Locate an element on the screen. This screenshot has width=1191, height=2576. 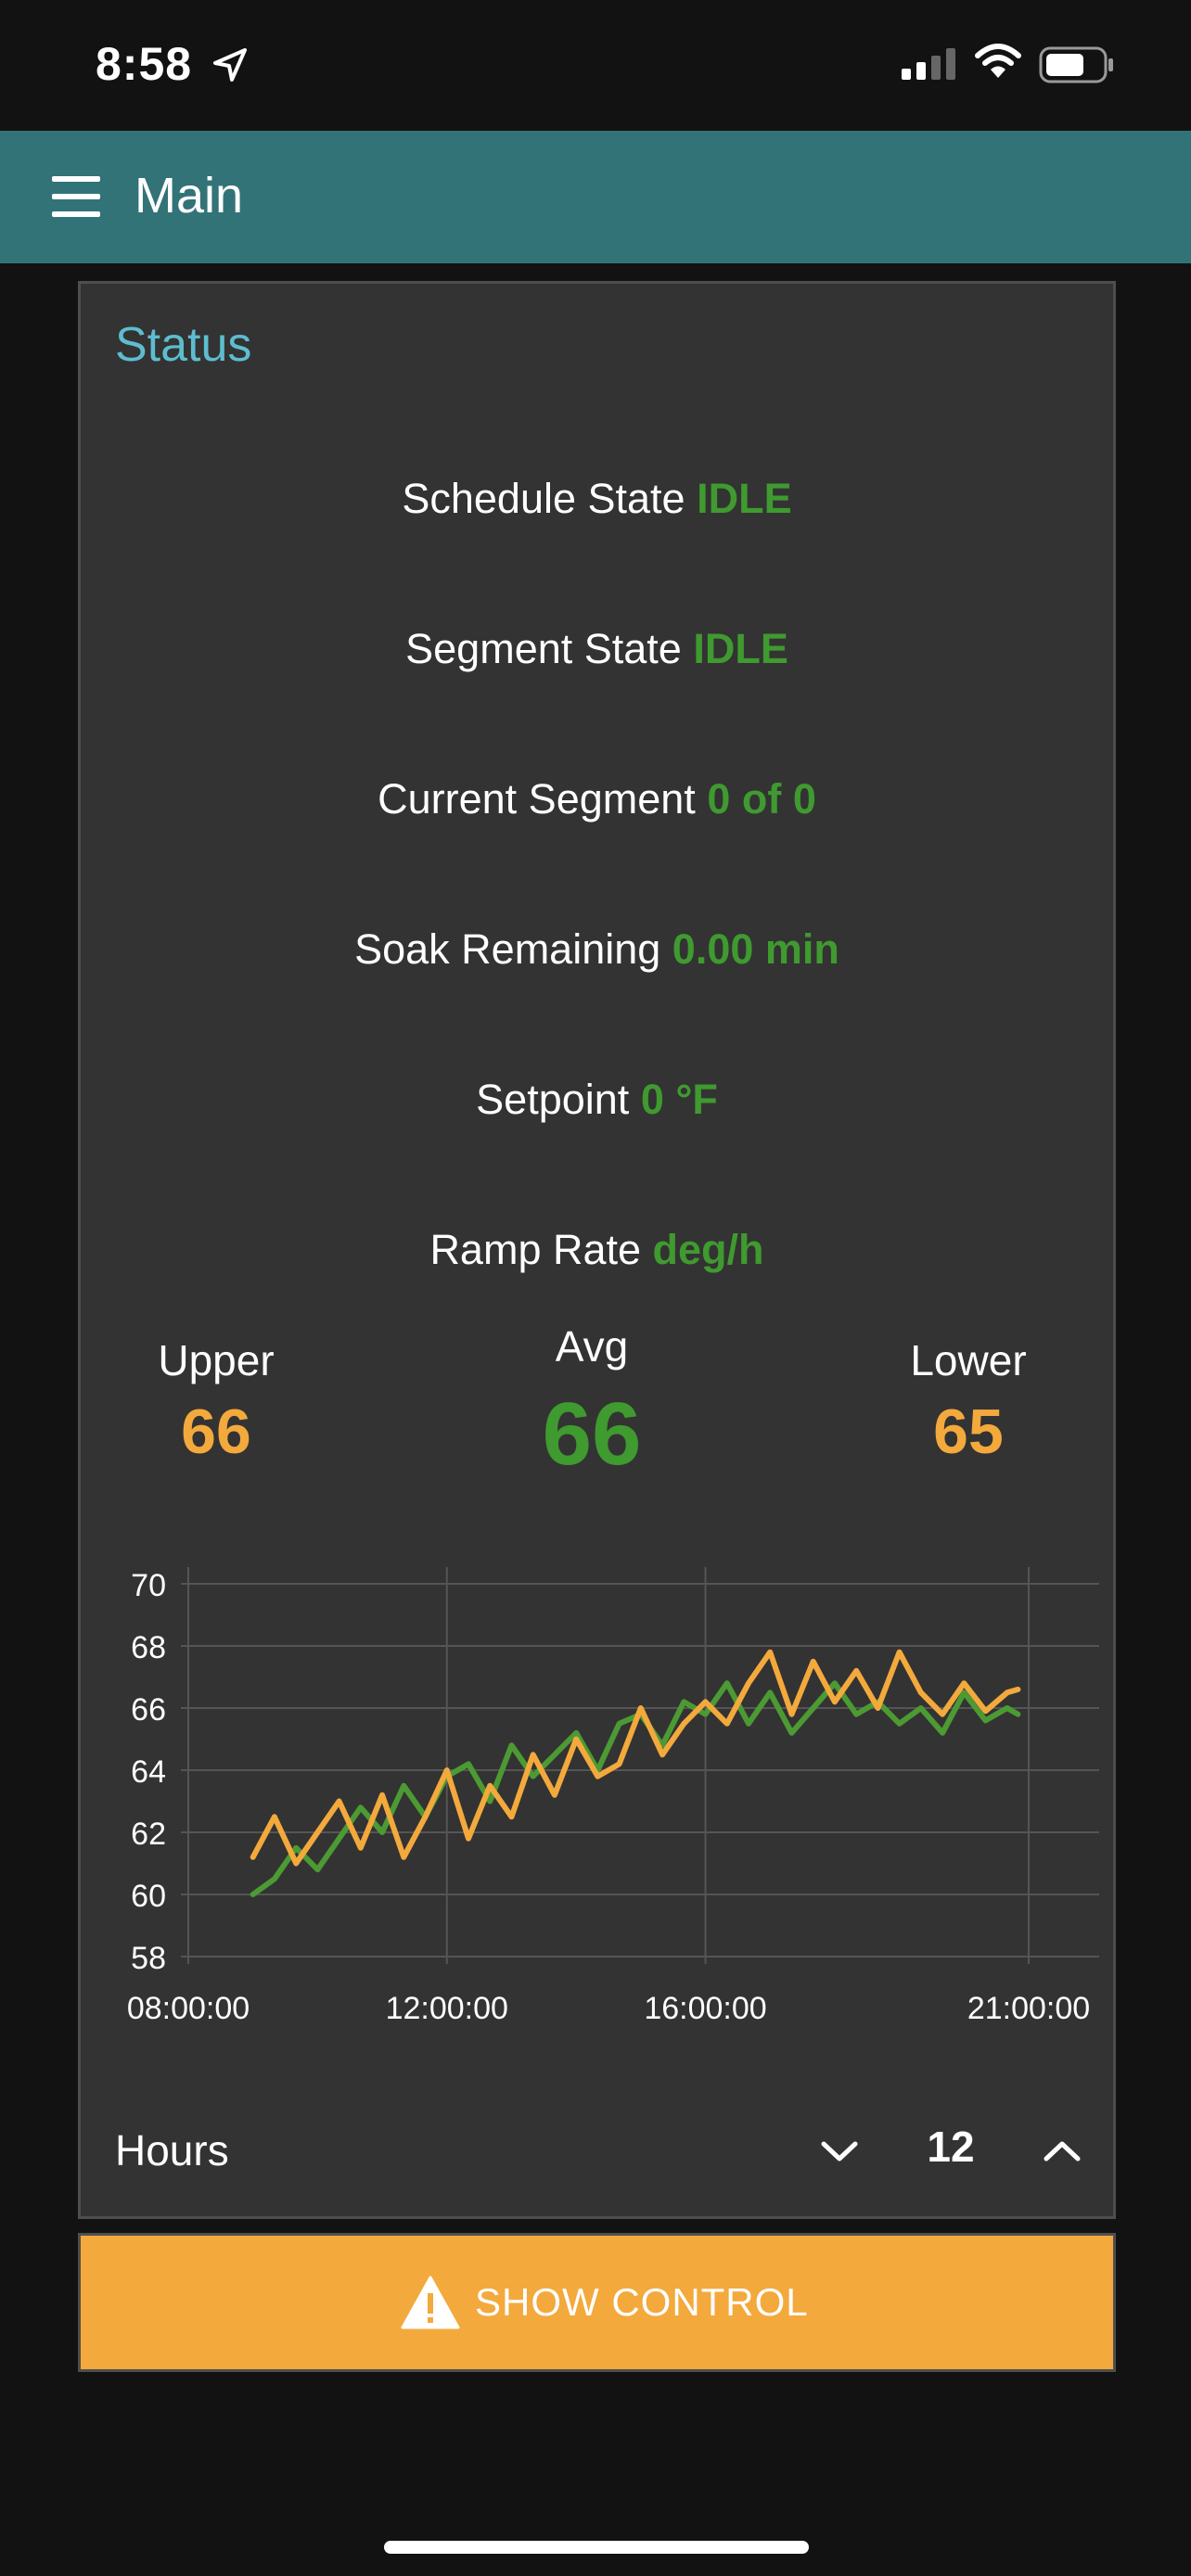
page-title: Main is located at coordinates (189, 196).